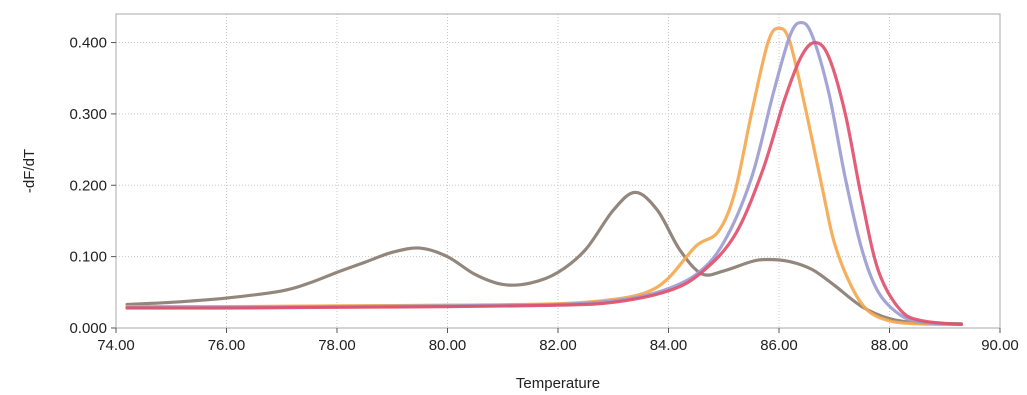 This screenshot has width=1027, height=395. Describe the element at coordinates (88, 328) in the screenshot. I see `y-tick-label: 0.000` at that location.